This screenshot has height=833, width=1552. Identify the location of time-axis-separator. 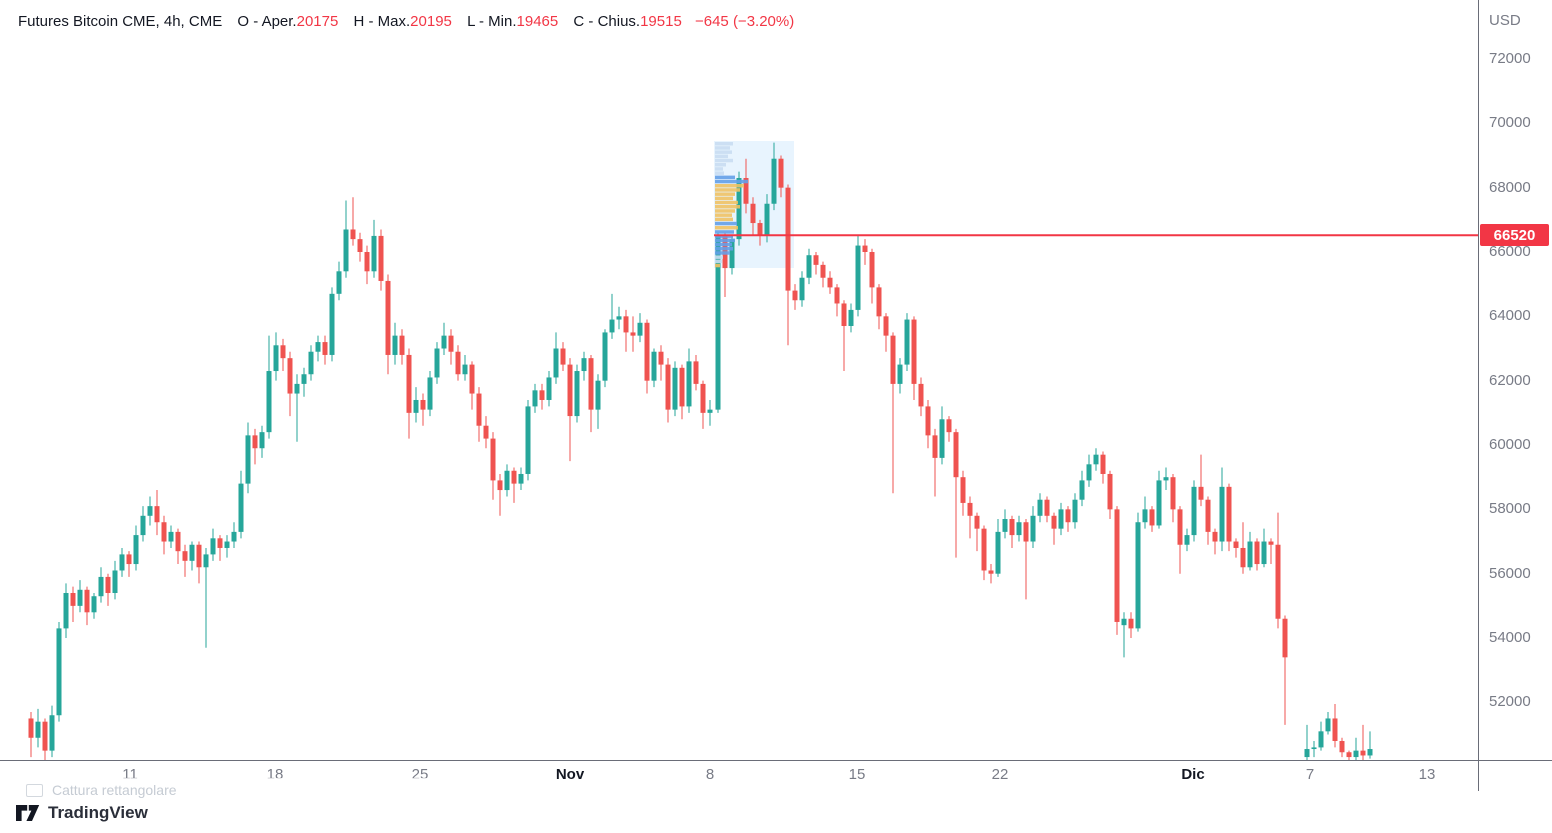
(776, 760).